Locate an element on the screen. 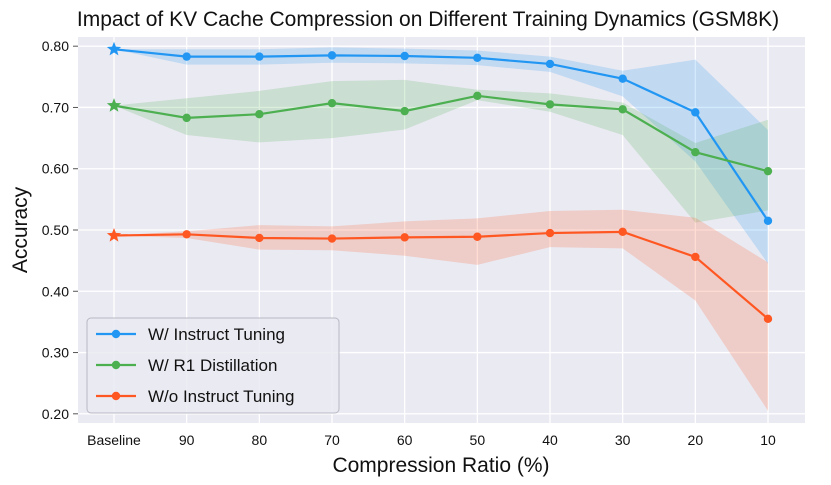 The image size is (831, 485). y-tick-label: 0.60 is located at coordinates (55, 169).